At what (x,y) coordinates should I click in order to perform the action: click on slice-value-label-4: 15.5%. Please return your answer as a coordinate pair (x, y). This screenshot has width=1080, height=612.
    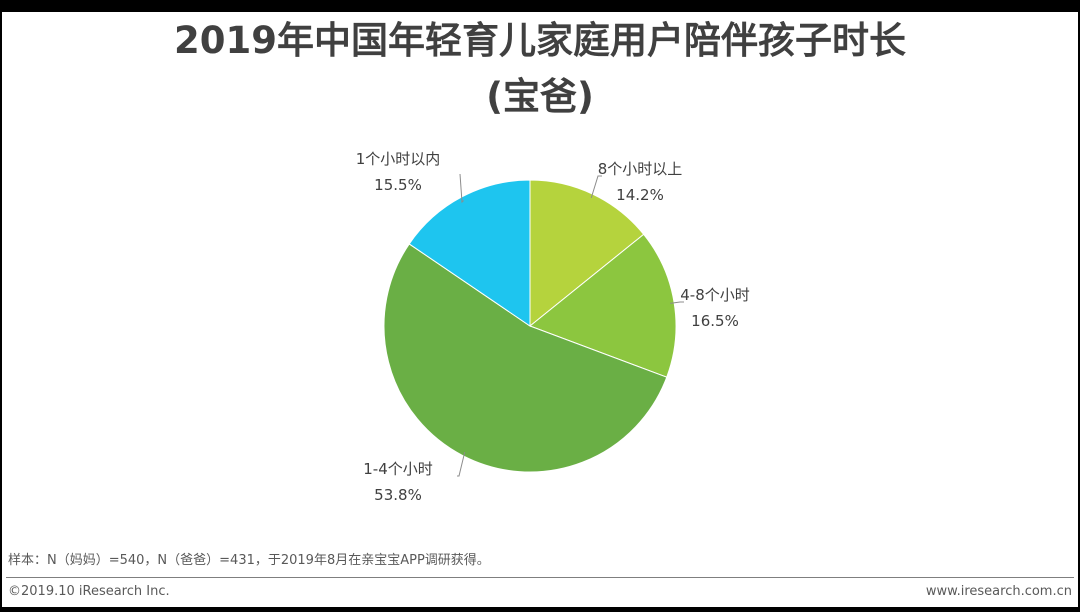
    Looking at the image, I should click on (398, 185).